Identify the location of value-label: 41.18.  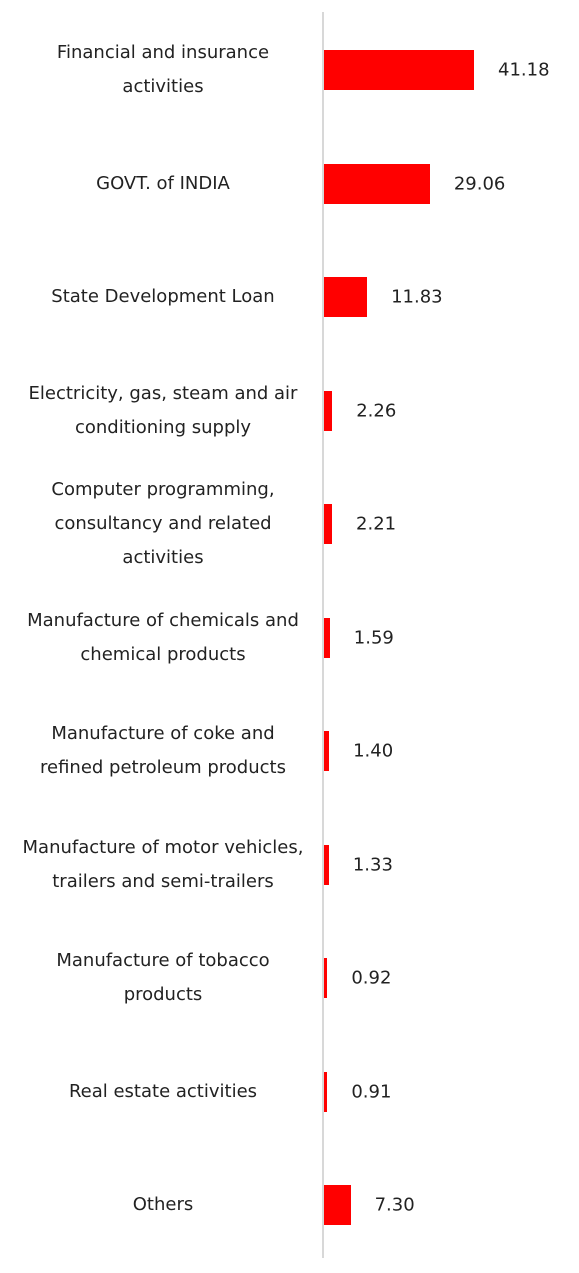
(524, 70).